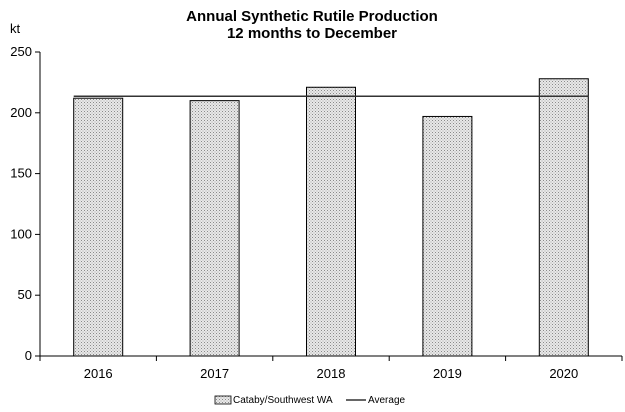 This screenshot has width=625, height=412. Describe the element at coordinates (15, 28) in the screenshot. I see `y-axis-unit-label: kt` at that location.